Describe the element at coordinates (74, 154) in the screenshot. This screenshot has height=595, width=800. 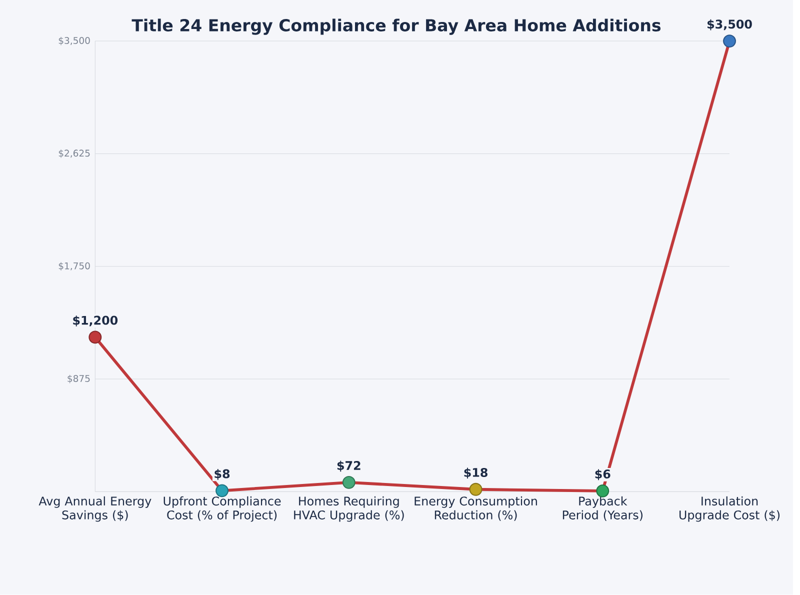
I see `y-tick-label: $2,625` at that location.